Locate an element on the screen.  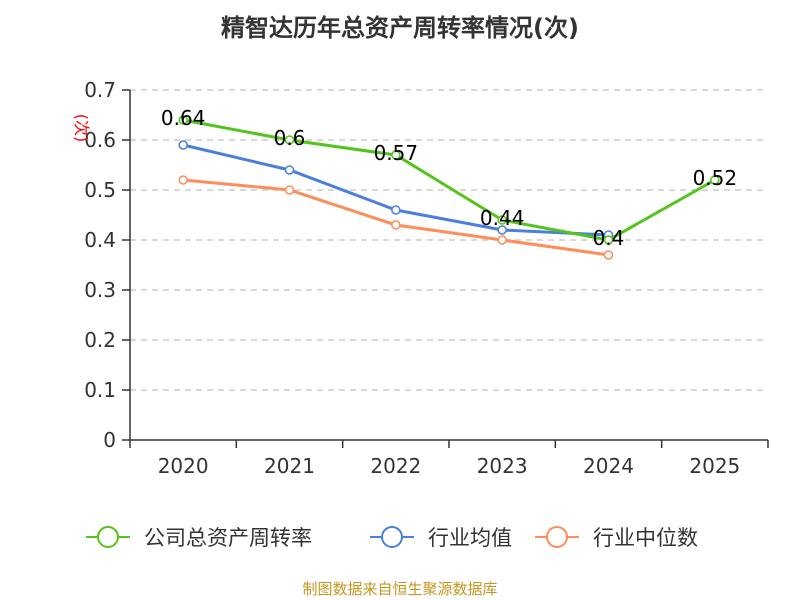
y-axis-label: (次) is located at coordinates (81, 128).